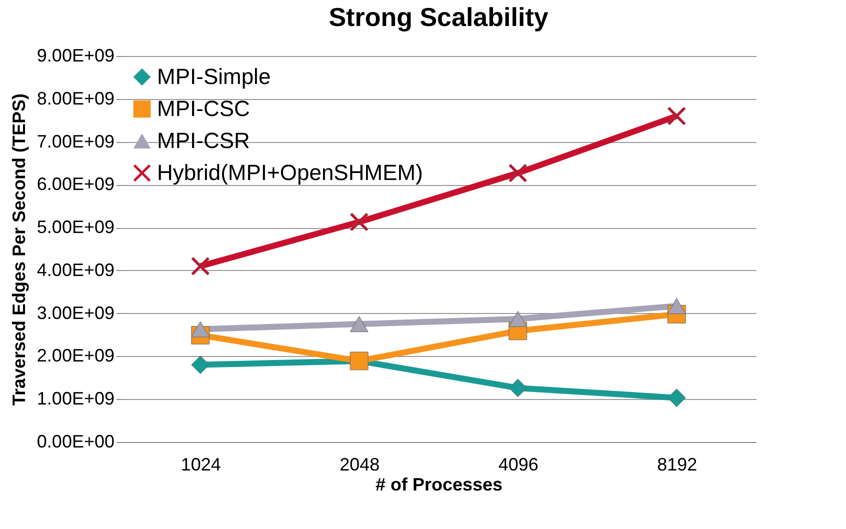 This screenshot has width=846, height=529. What do you see at coordinates (75, 184) in the screenshot?
I see `y-tick-label: 6.00E+09` at bounding box center [75, 184].